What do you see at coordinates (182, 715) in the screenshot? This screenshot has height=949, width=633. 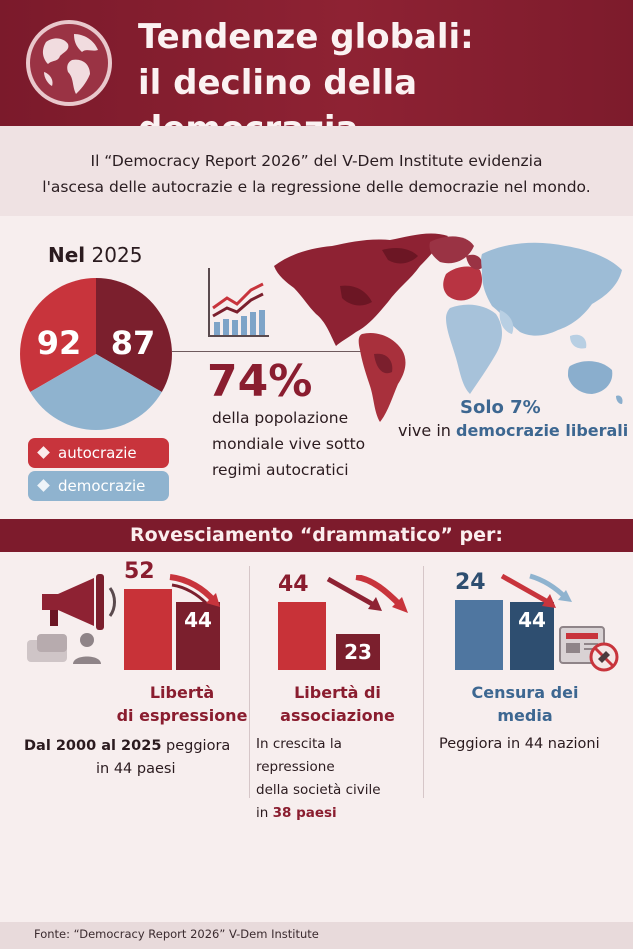 I see `column-1-title-line-2: di espressione` at bounding box center [182, 715].